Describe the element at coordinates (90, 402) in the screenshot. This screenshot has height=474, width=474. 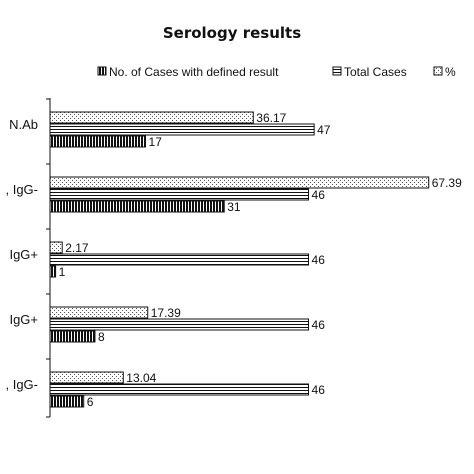
I see `data-label-series0-cat4: 6` at that location.